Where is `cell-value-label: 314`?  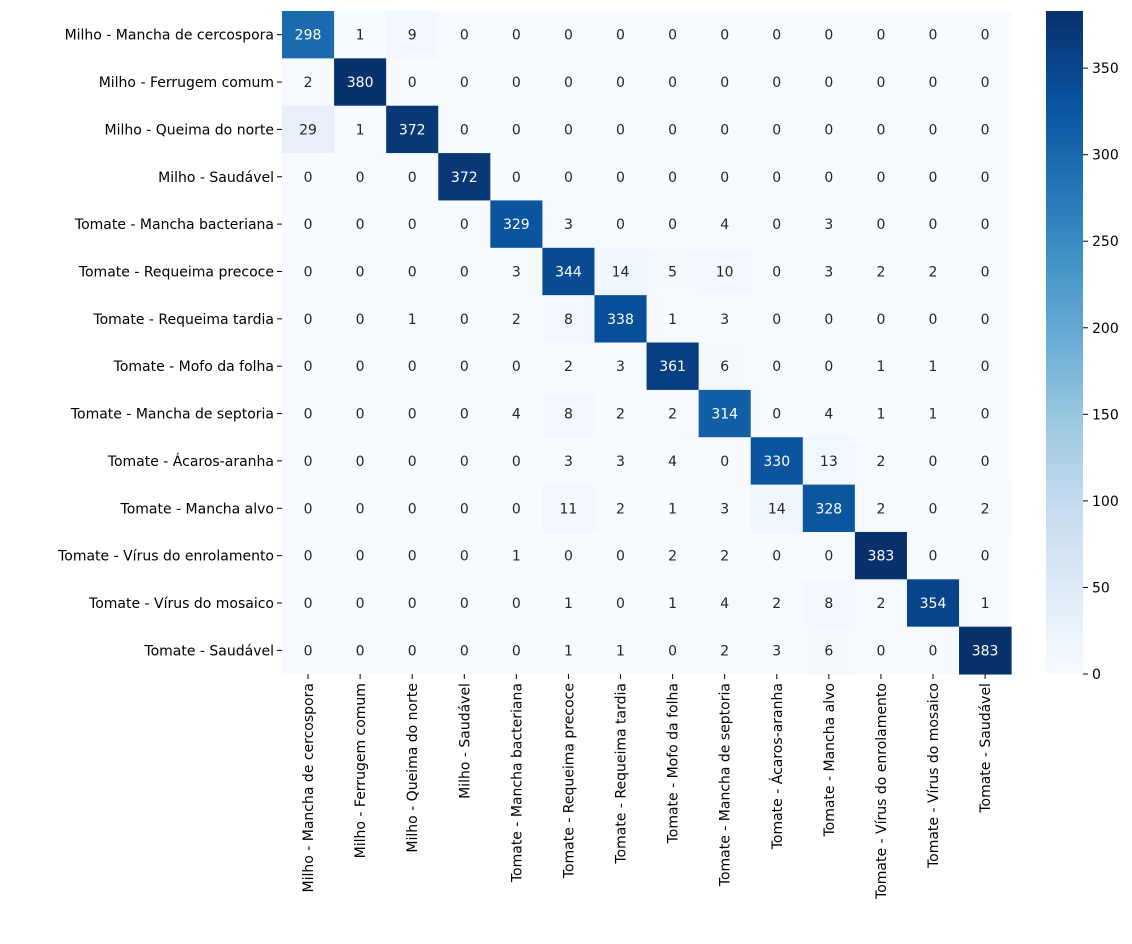 cell-value-label: 314 is located at coordinates (724, 415).